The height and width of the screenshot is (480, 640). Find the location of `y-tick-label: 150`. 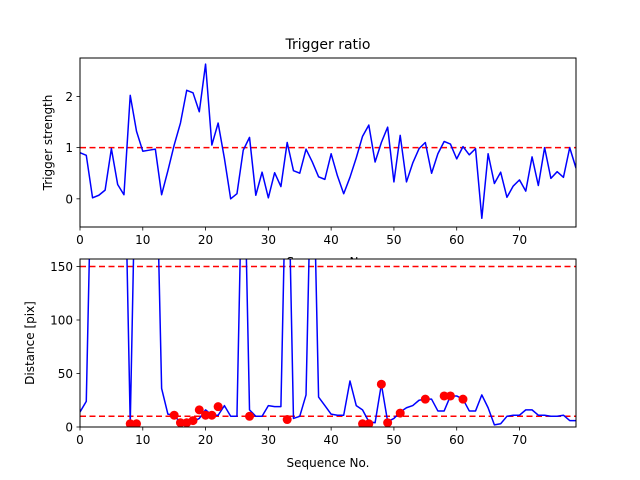

y-tick-label: 150 is located at coordinates (61, 267).